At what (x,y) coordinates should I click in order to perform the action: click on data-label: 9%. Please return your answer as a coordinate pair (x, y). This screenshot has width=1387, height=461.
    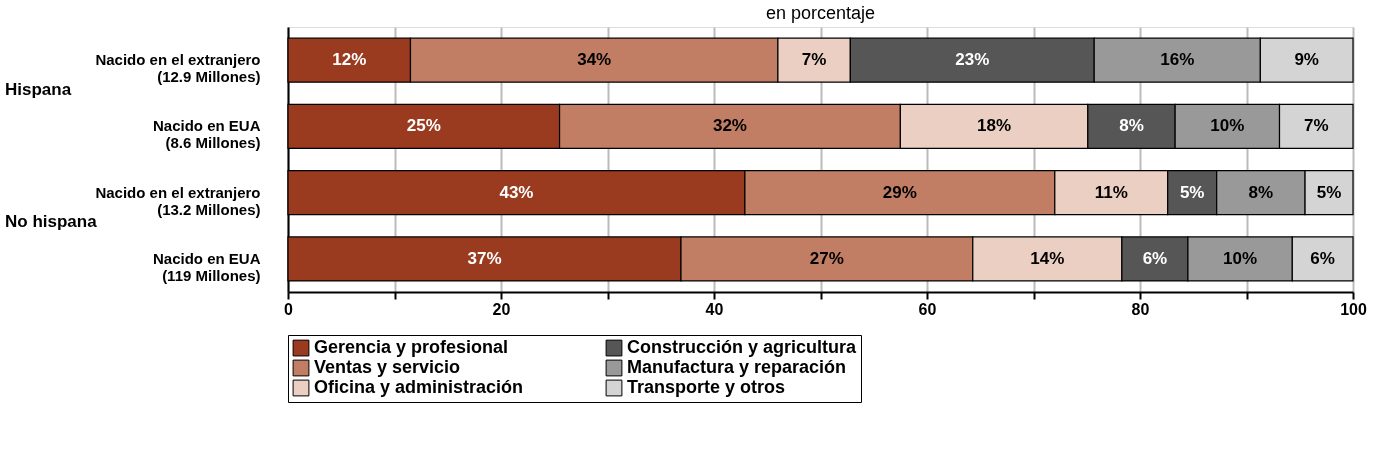
    Looking at the image, I should click on (1306, 60).